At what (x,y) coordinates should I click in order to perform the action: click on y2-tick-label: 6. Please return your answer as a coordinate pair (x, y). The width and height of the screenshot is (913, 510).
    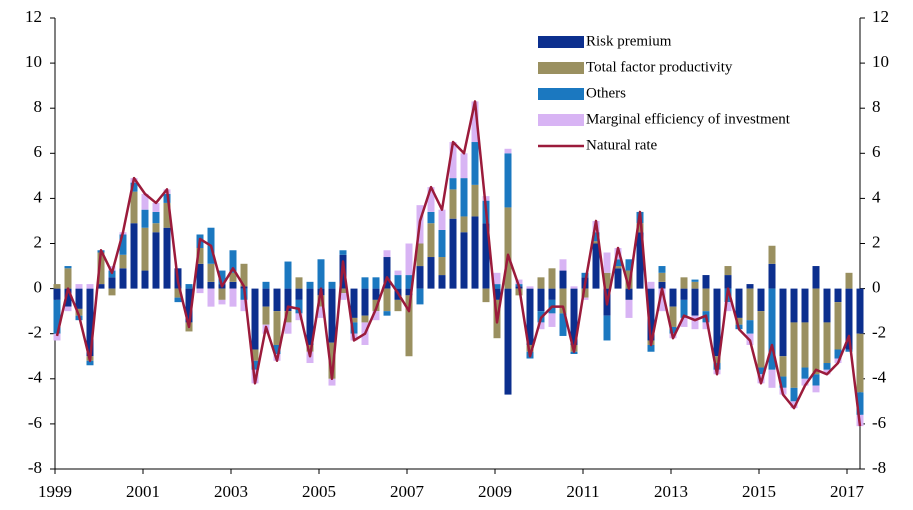
    Looking at the image, I should click on (876, 151).